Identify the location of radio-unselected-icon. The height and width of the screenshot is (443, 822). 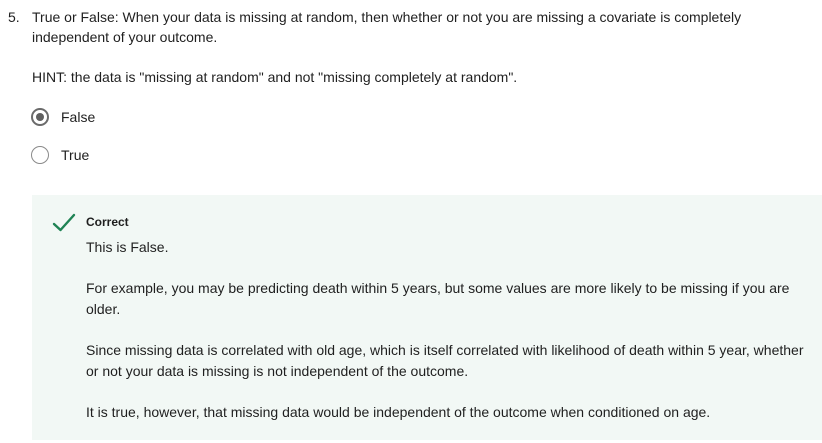
(40, 155).